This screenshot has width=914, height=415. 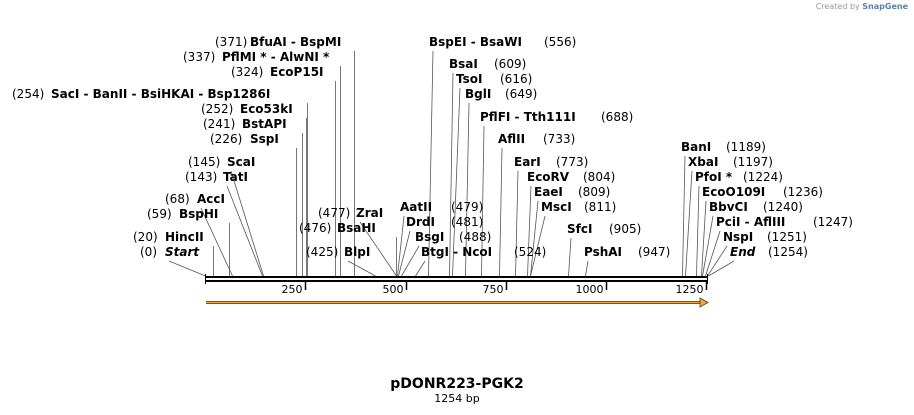 I want to click on feature-name-16: AatII, so click(x=416, y=207).